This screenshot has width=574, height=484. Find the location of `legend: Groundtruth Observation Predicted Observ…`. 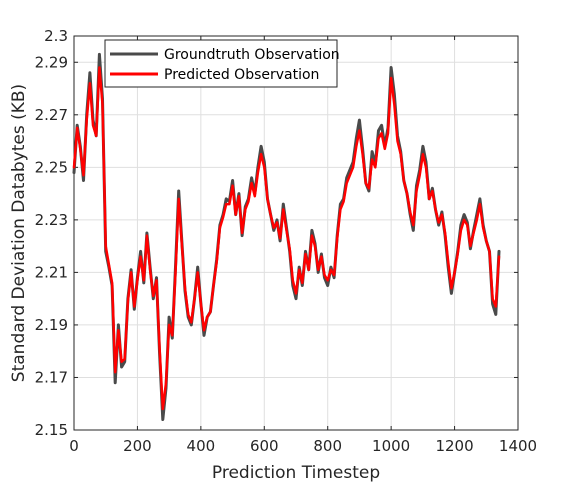

legend: Groundtruth Observation Predicted Observ… is located at coordinates (222, 63).